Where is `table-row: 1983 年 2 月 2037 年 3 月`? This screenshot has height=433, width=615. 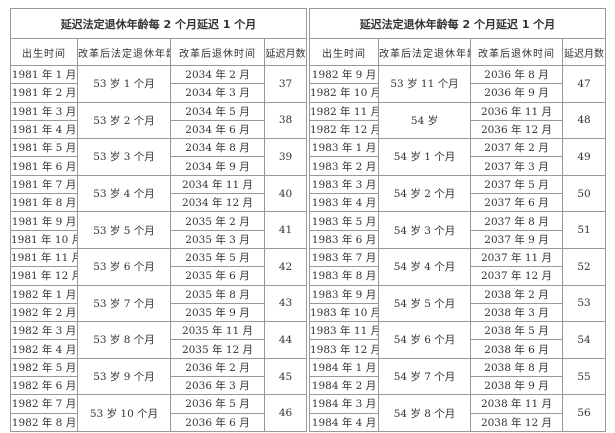
table-row: 1983 年 2 月 2037 年 3 月 is located at coordinates (457, 166).